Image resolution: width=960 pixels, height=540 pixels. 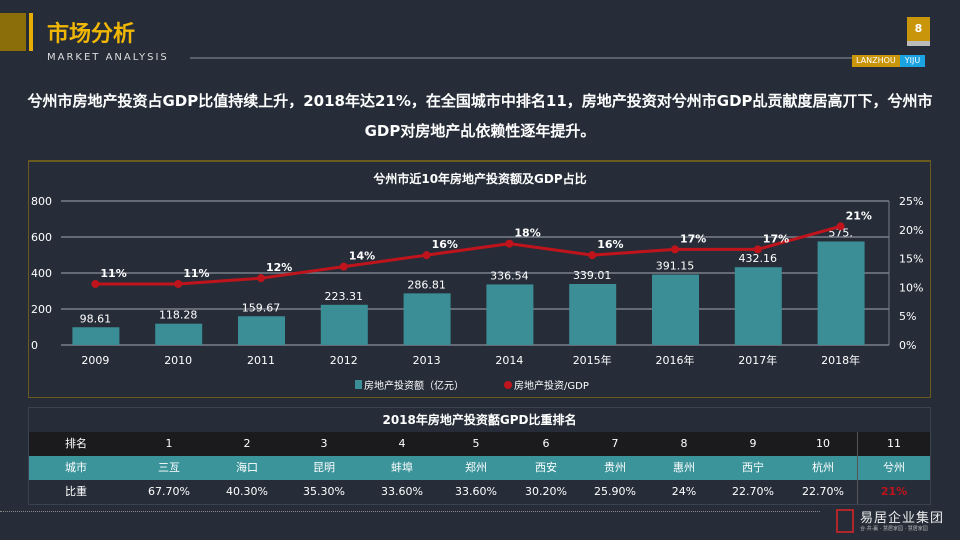 I want to click on rank-cell: 8, so click(x=684, y=443).